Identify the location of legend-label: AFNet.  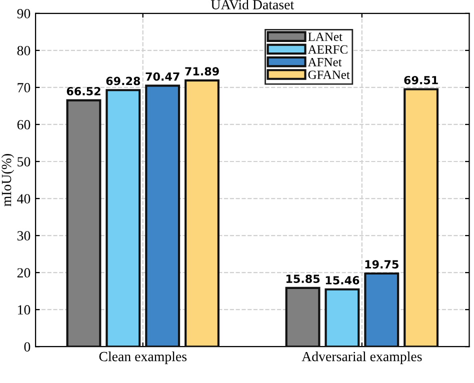
(325, 62).